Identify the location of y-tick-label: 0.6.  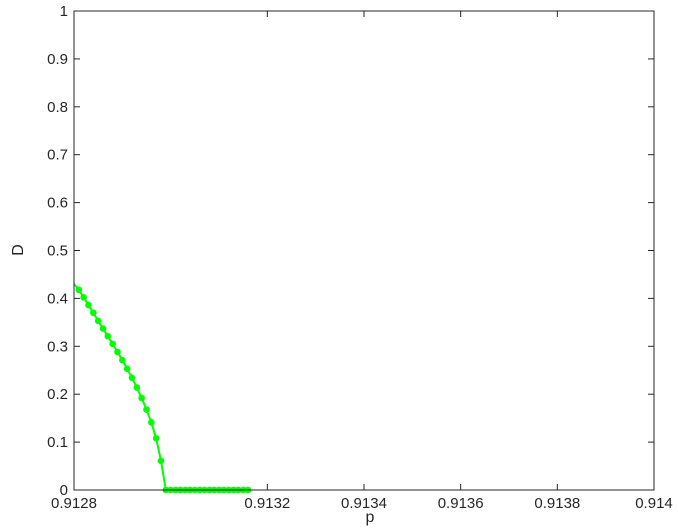
(57, 203).